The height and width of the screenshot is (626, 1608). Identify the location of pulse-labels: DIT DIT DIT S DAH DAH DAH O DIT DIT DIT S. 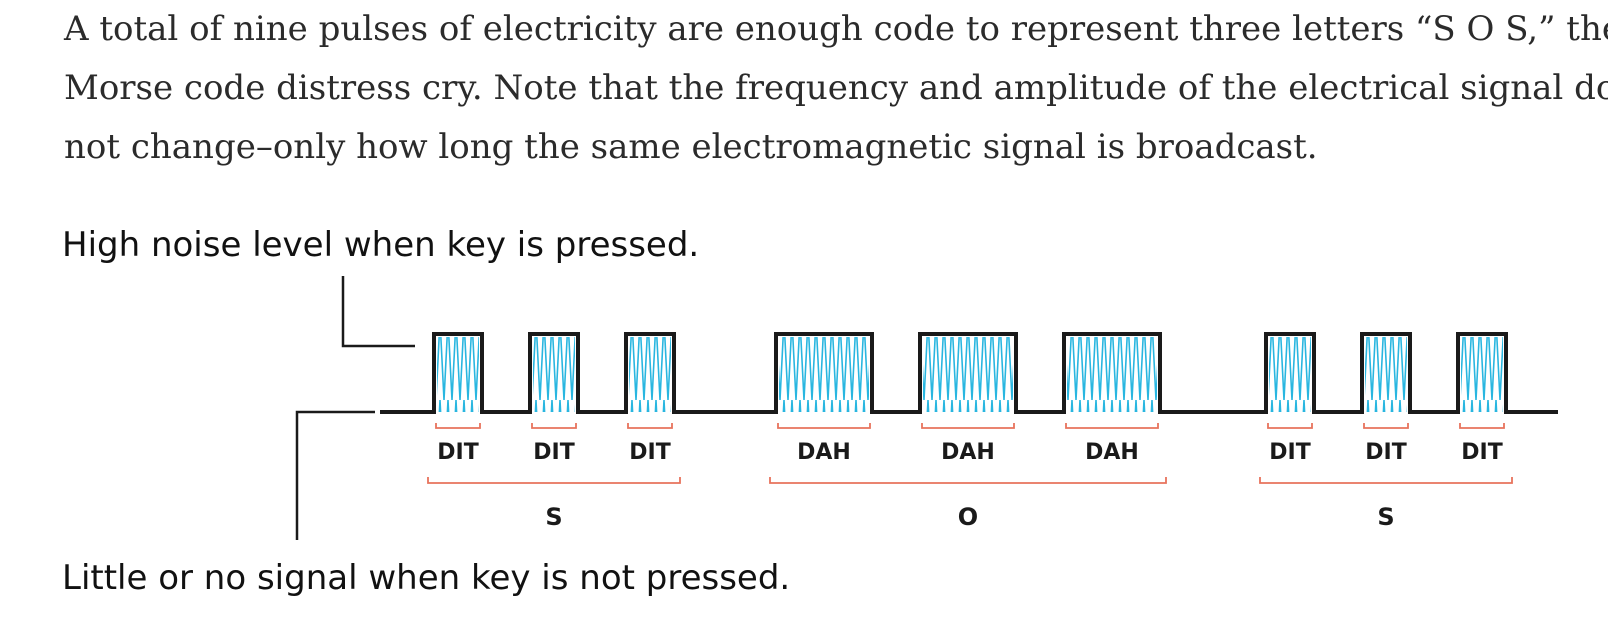
(970, 477).